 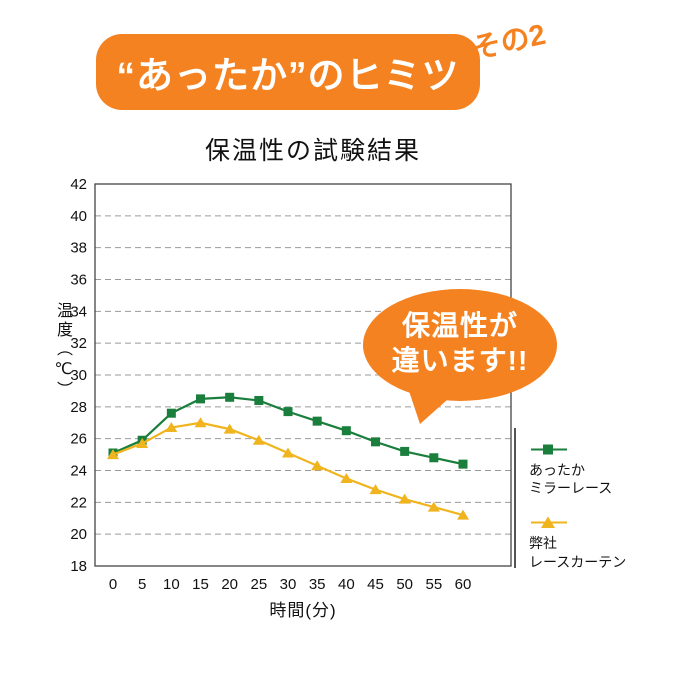 I want to click on svg-text: 0, so click(x=113, y=584).